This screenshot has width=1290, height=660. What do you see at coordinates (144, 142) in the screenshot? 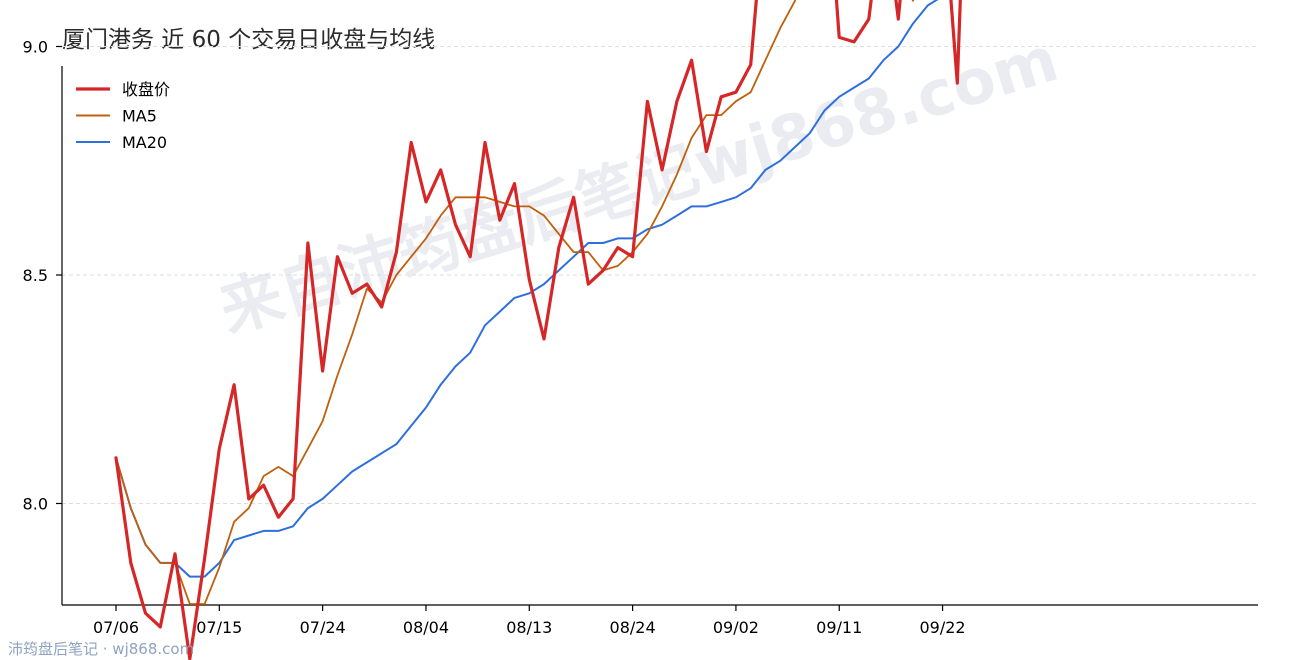
I see `legend-label-ma20: MA20` at bounding box center [144, 142].